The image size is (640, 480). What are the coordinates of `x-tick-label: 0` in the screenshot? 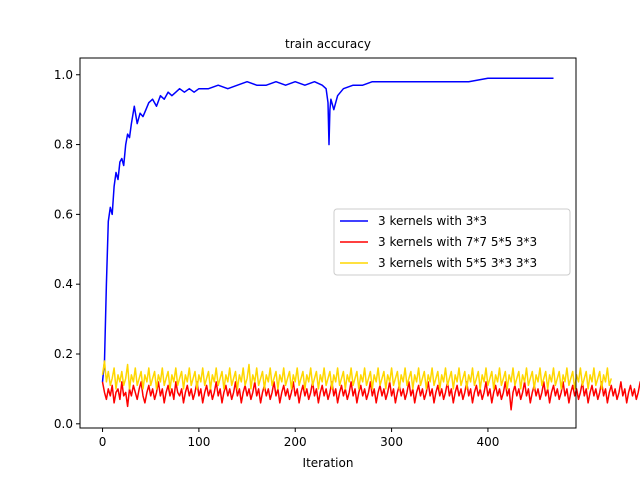 It's located at (103, 442).